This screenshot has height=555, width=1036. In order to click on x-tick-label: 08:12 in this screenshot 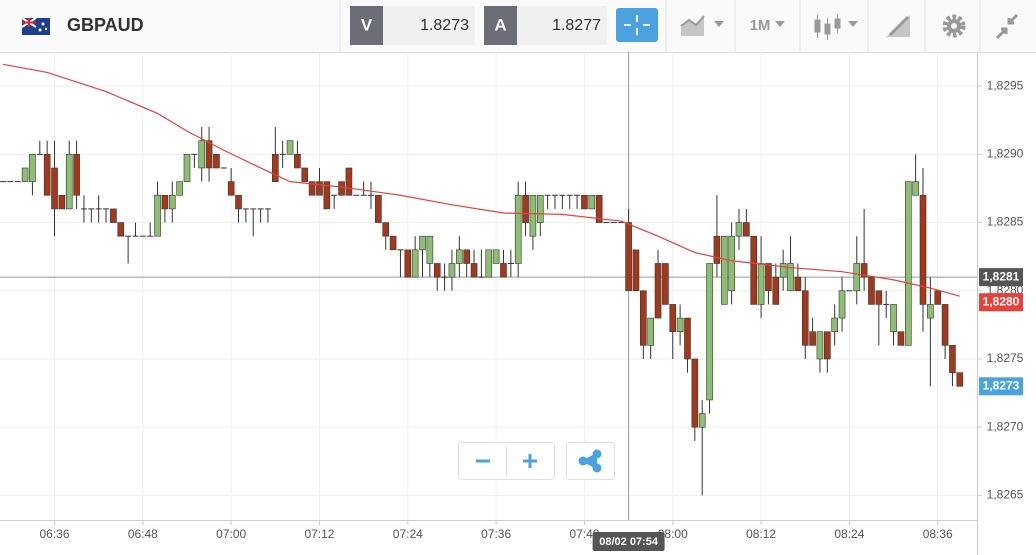, I will do `click(761, 534)`.